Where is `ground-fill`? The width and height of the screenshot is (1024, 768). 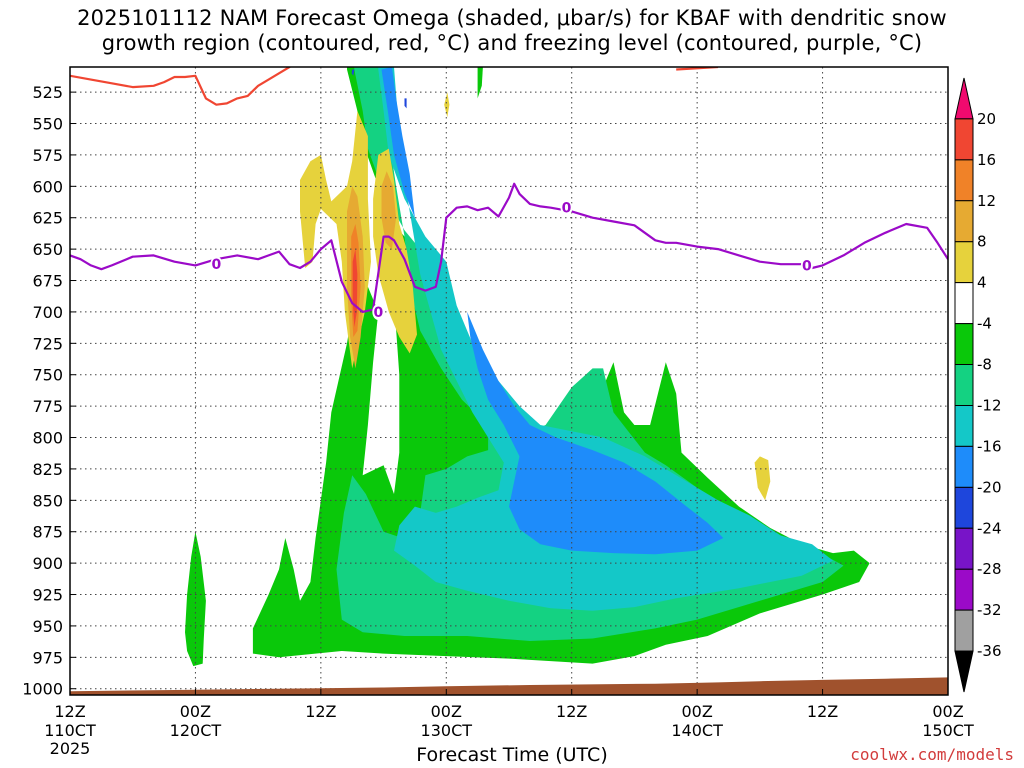
ground-fill is located at coordinates (509, 686).